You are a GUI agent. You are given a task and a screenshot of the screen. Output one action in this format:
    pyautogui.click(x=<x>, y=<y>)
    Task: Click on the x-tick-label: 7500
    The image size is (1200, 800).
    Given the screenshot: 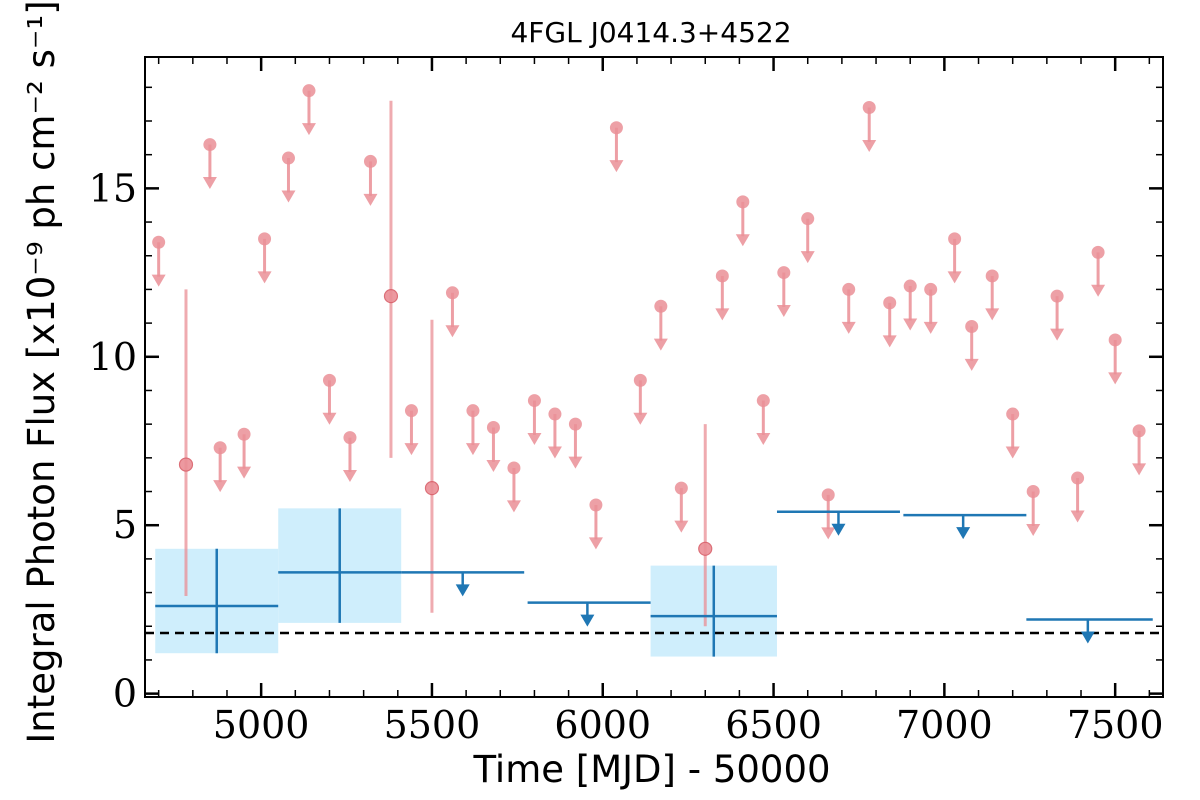 What is the action you would take?
    pyautogui.click(x=1115, y=725)
    